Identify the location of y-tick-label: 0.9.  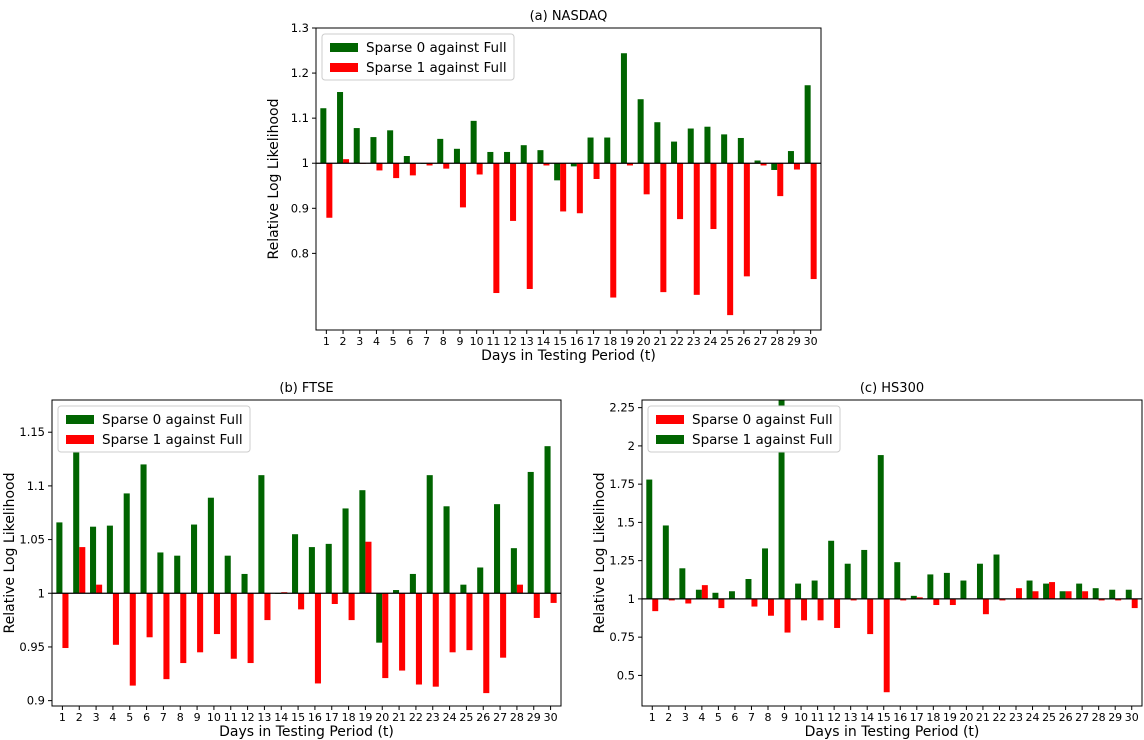
(36, 701).